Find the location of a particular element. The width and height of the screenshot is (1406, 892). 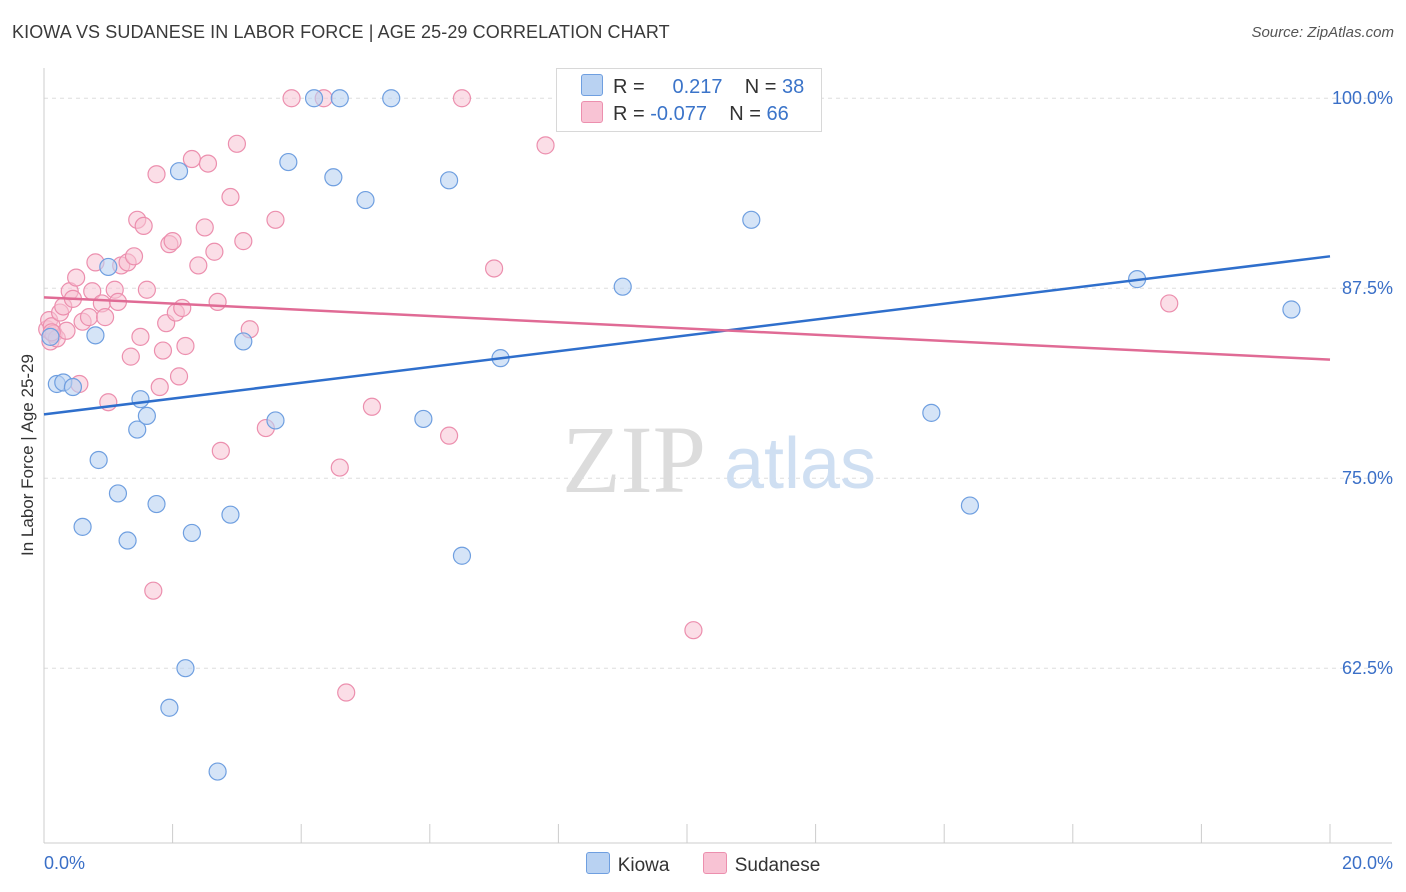

kiowa-n-value: 38 is located at coordinates (793, 87).